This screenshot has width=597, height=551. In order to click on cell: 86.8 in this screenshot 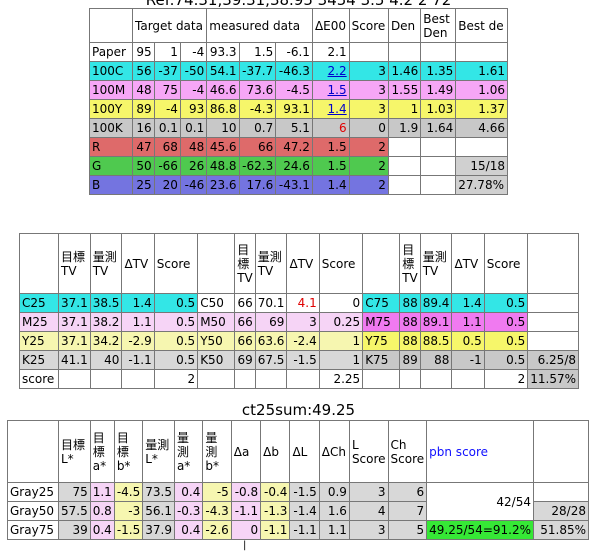, I will do `click(223, 109)`.